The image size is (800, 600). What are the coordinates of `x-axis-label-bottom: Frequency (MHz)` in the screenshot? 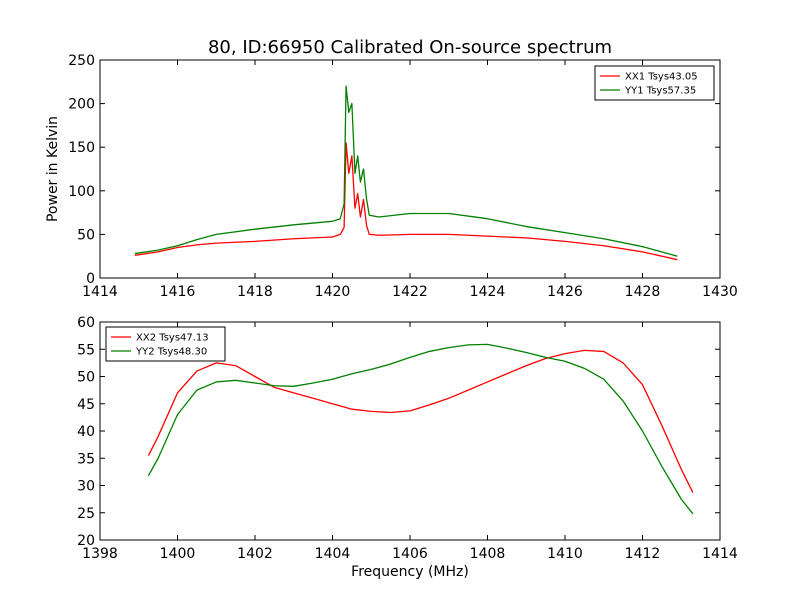 It's located at (410, 572).